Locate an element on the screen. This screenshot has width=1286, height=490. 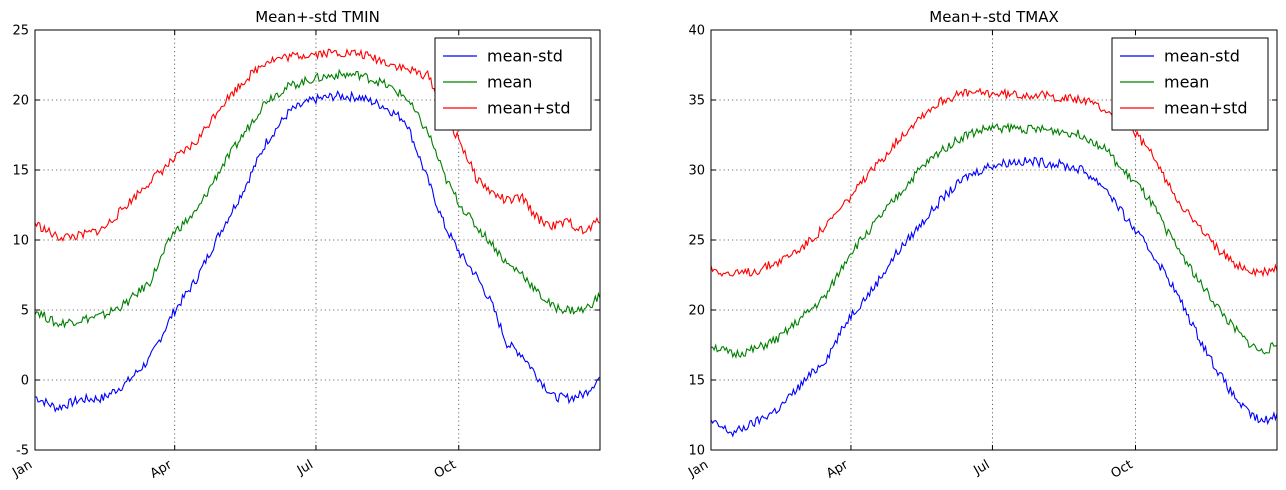
y-tick-label: 30 is located at coordinates (696, 171).